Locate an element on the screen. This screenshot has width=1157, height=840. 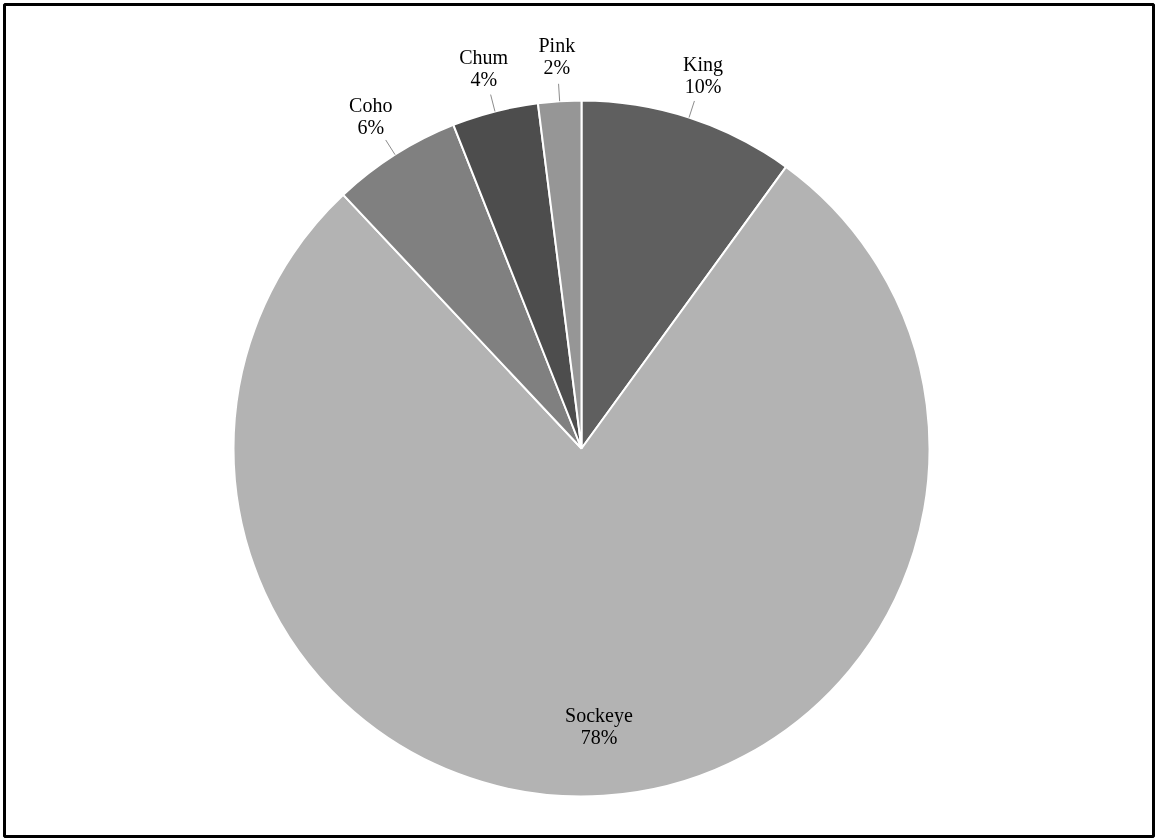
data-label: 6% is located at coordinates (371, 127).